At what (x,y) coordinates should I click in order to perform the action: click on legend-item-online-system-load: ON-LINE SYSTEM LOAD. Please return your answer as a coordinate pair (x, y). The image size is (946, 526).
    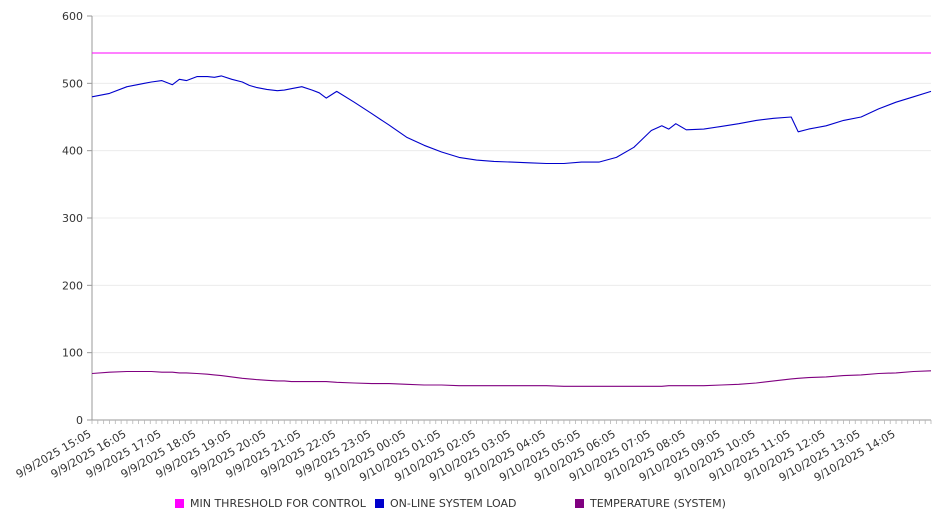
    Looking at the image, I should click on (445, 503).